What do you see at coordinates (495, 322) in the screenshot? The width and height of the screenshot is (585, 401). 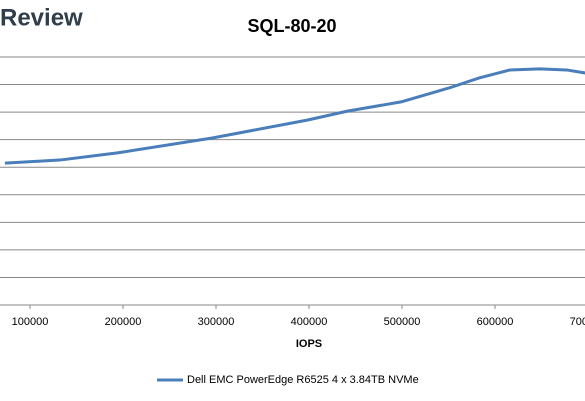 I see `x-tick-label: 600000` at bounding box center [495, 322].